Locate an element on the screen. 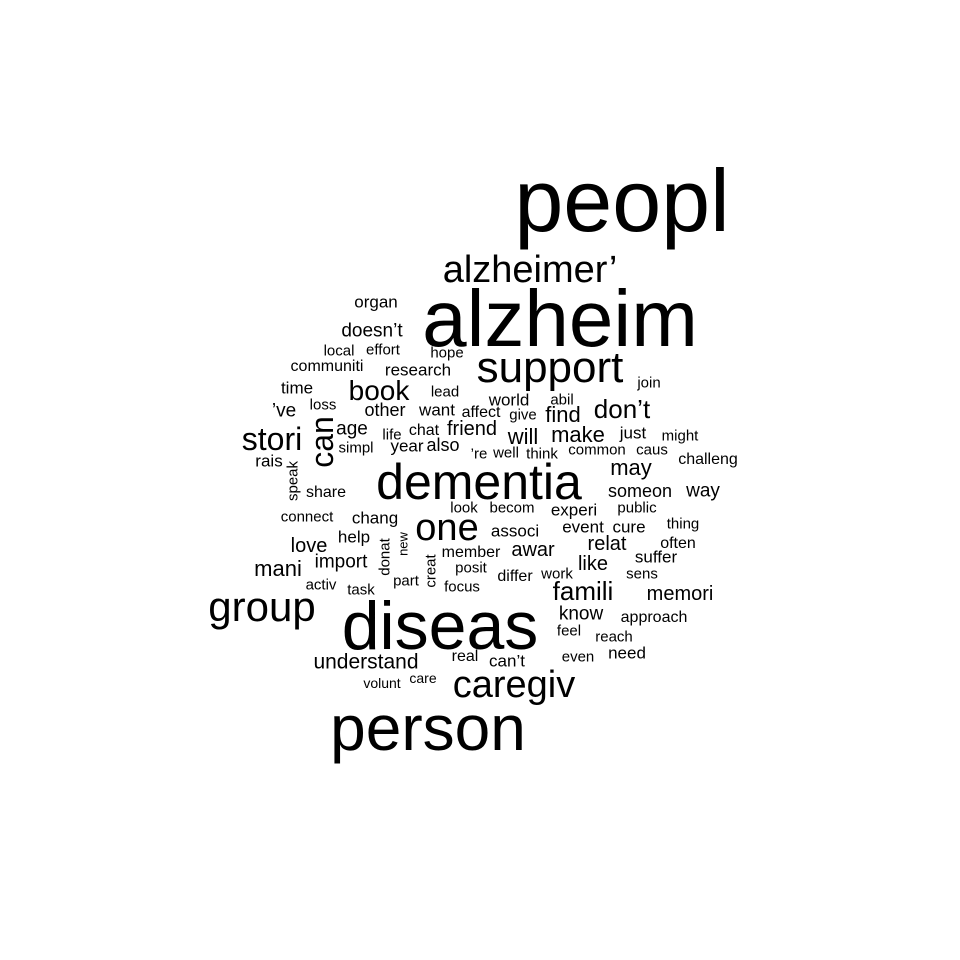 Image resolution: width=960 pixels, height=960 pixels. word-activ: activ is located at coordinates (321, 585).